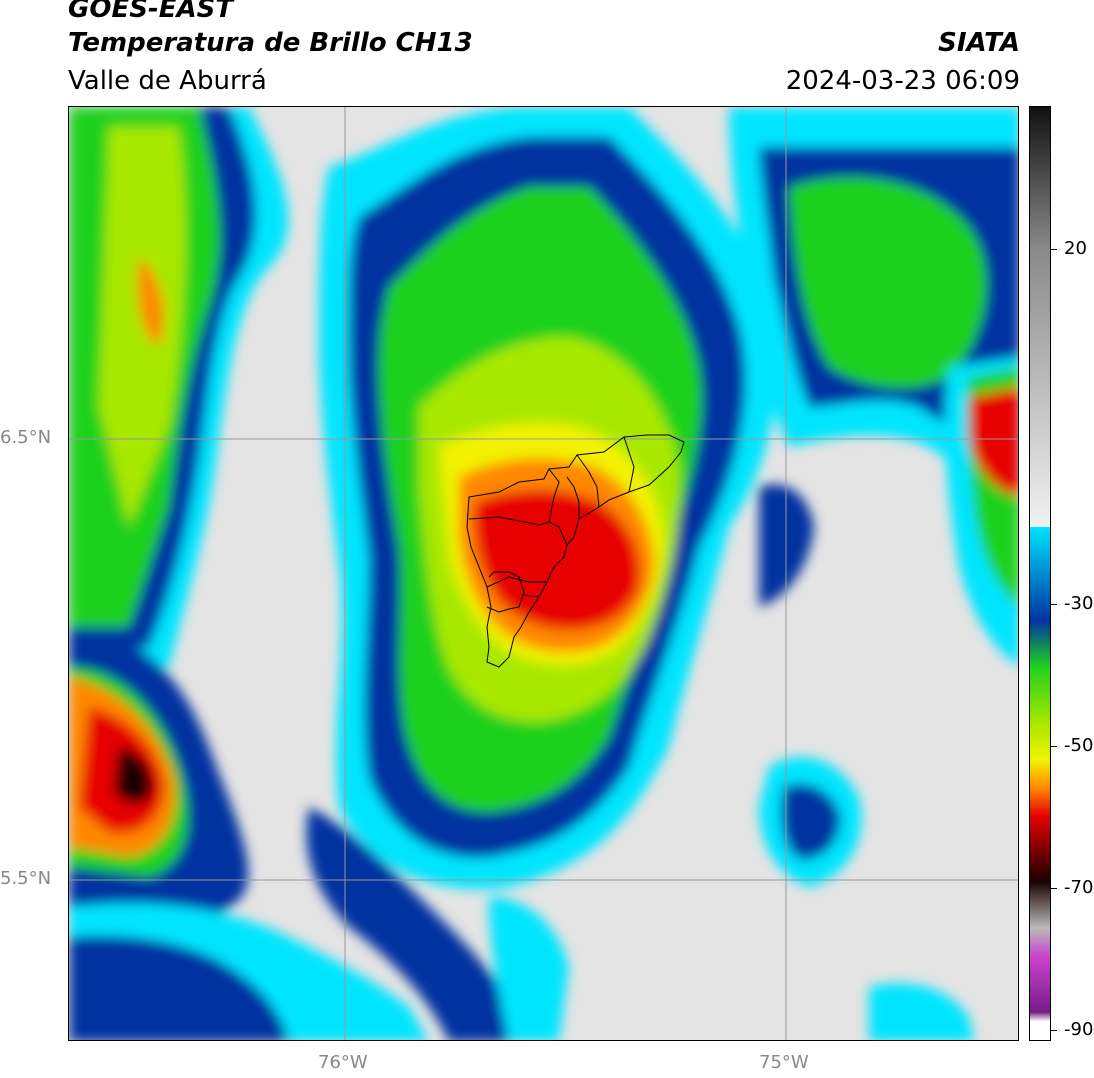  Describe the element at coordinates (1079, 1029) in the screenshot. I see `colorbar-label: -90` at that location.